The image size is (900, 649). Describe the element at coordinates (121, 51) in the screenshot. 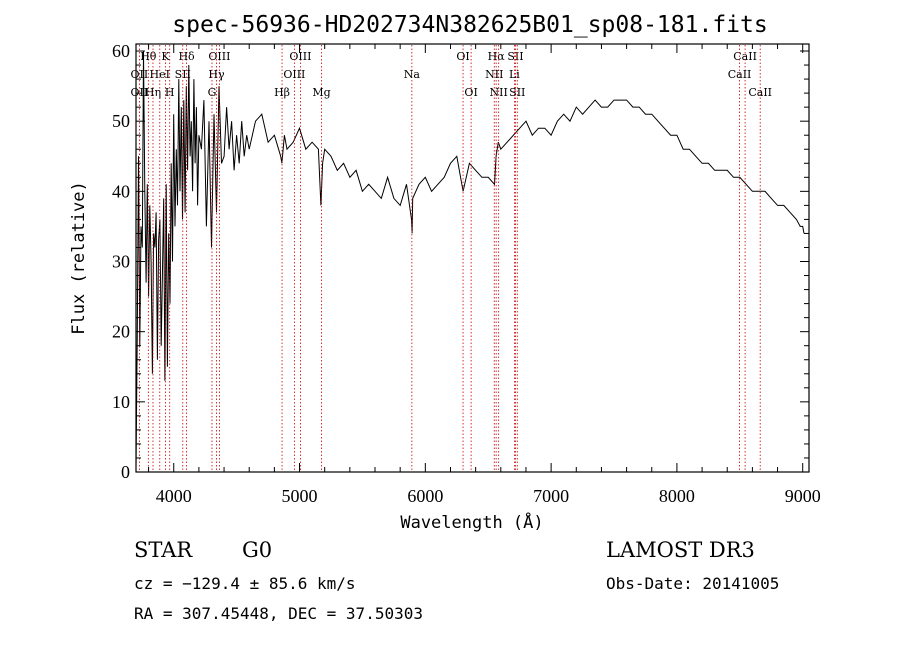

I see `y-tick-label: 60` at that location.